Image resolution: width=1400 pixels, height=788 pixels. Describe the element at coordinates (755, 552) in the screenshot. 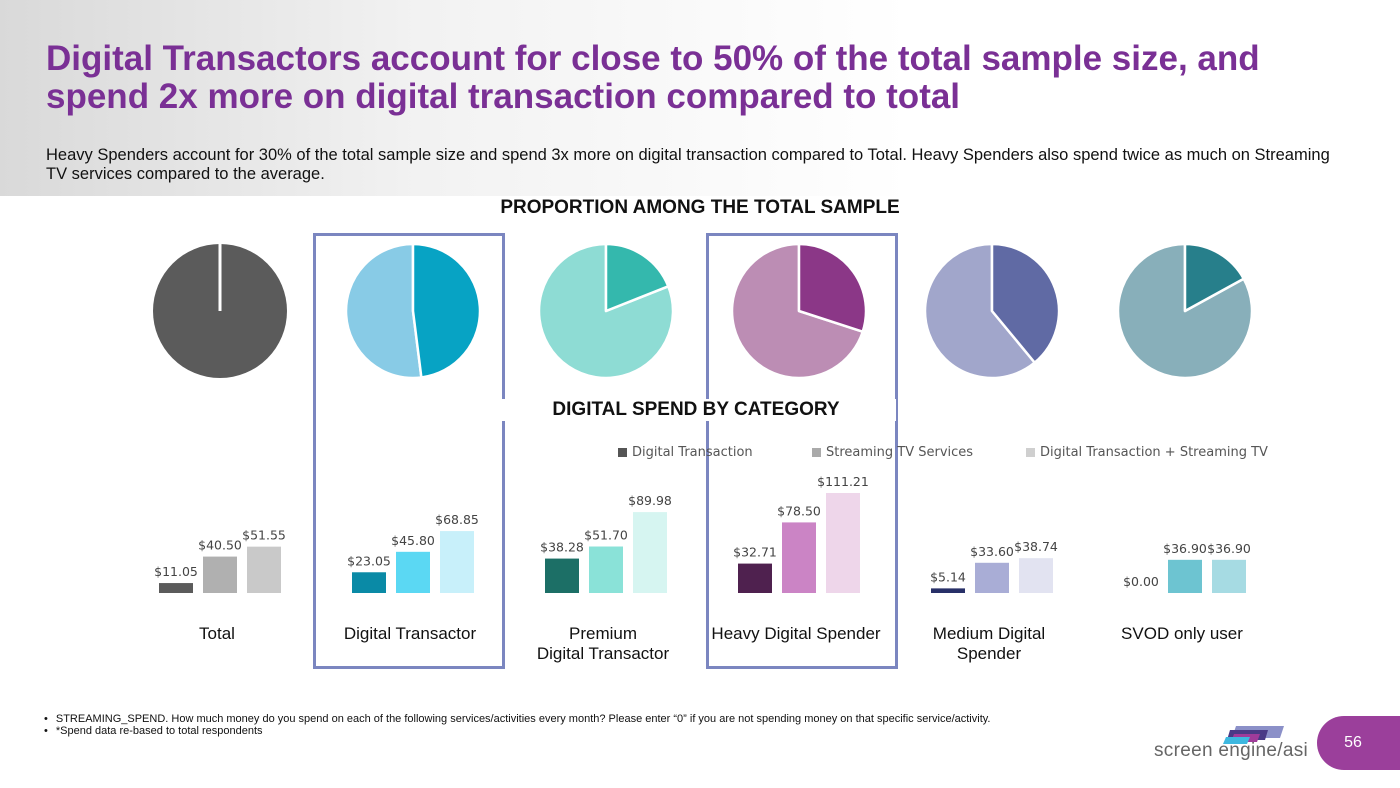

I see `bar-value-label: $32.71` at that location.